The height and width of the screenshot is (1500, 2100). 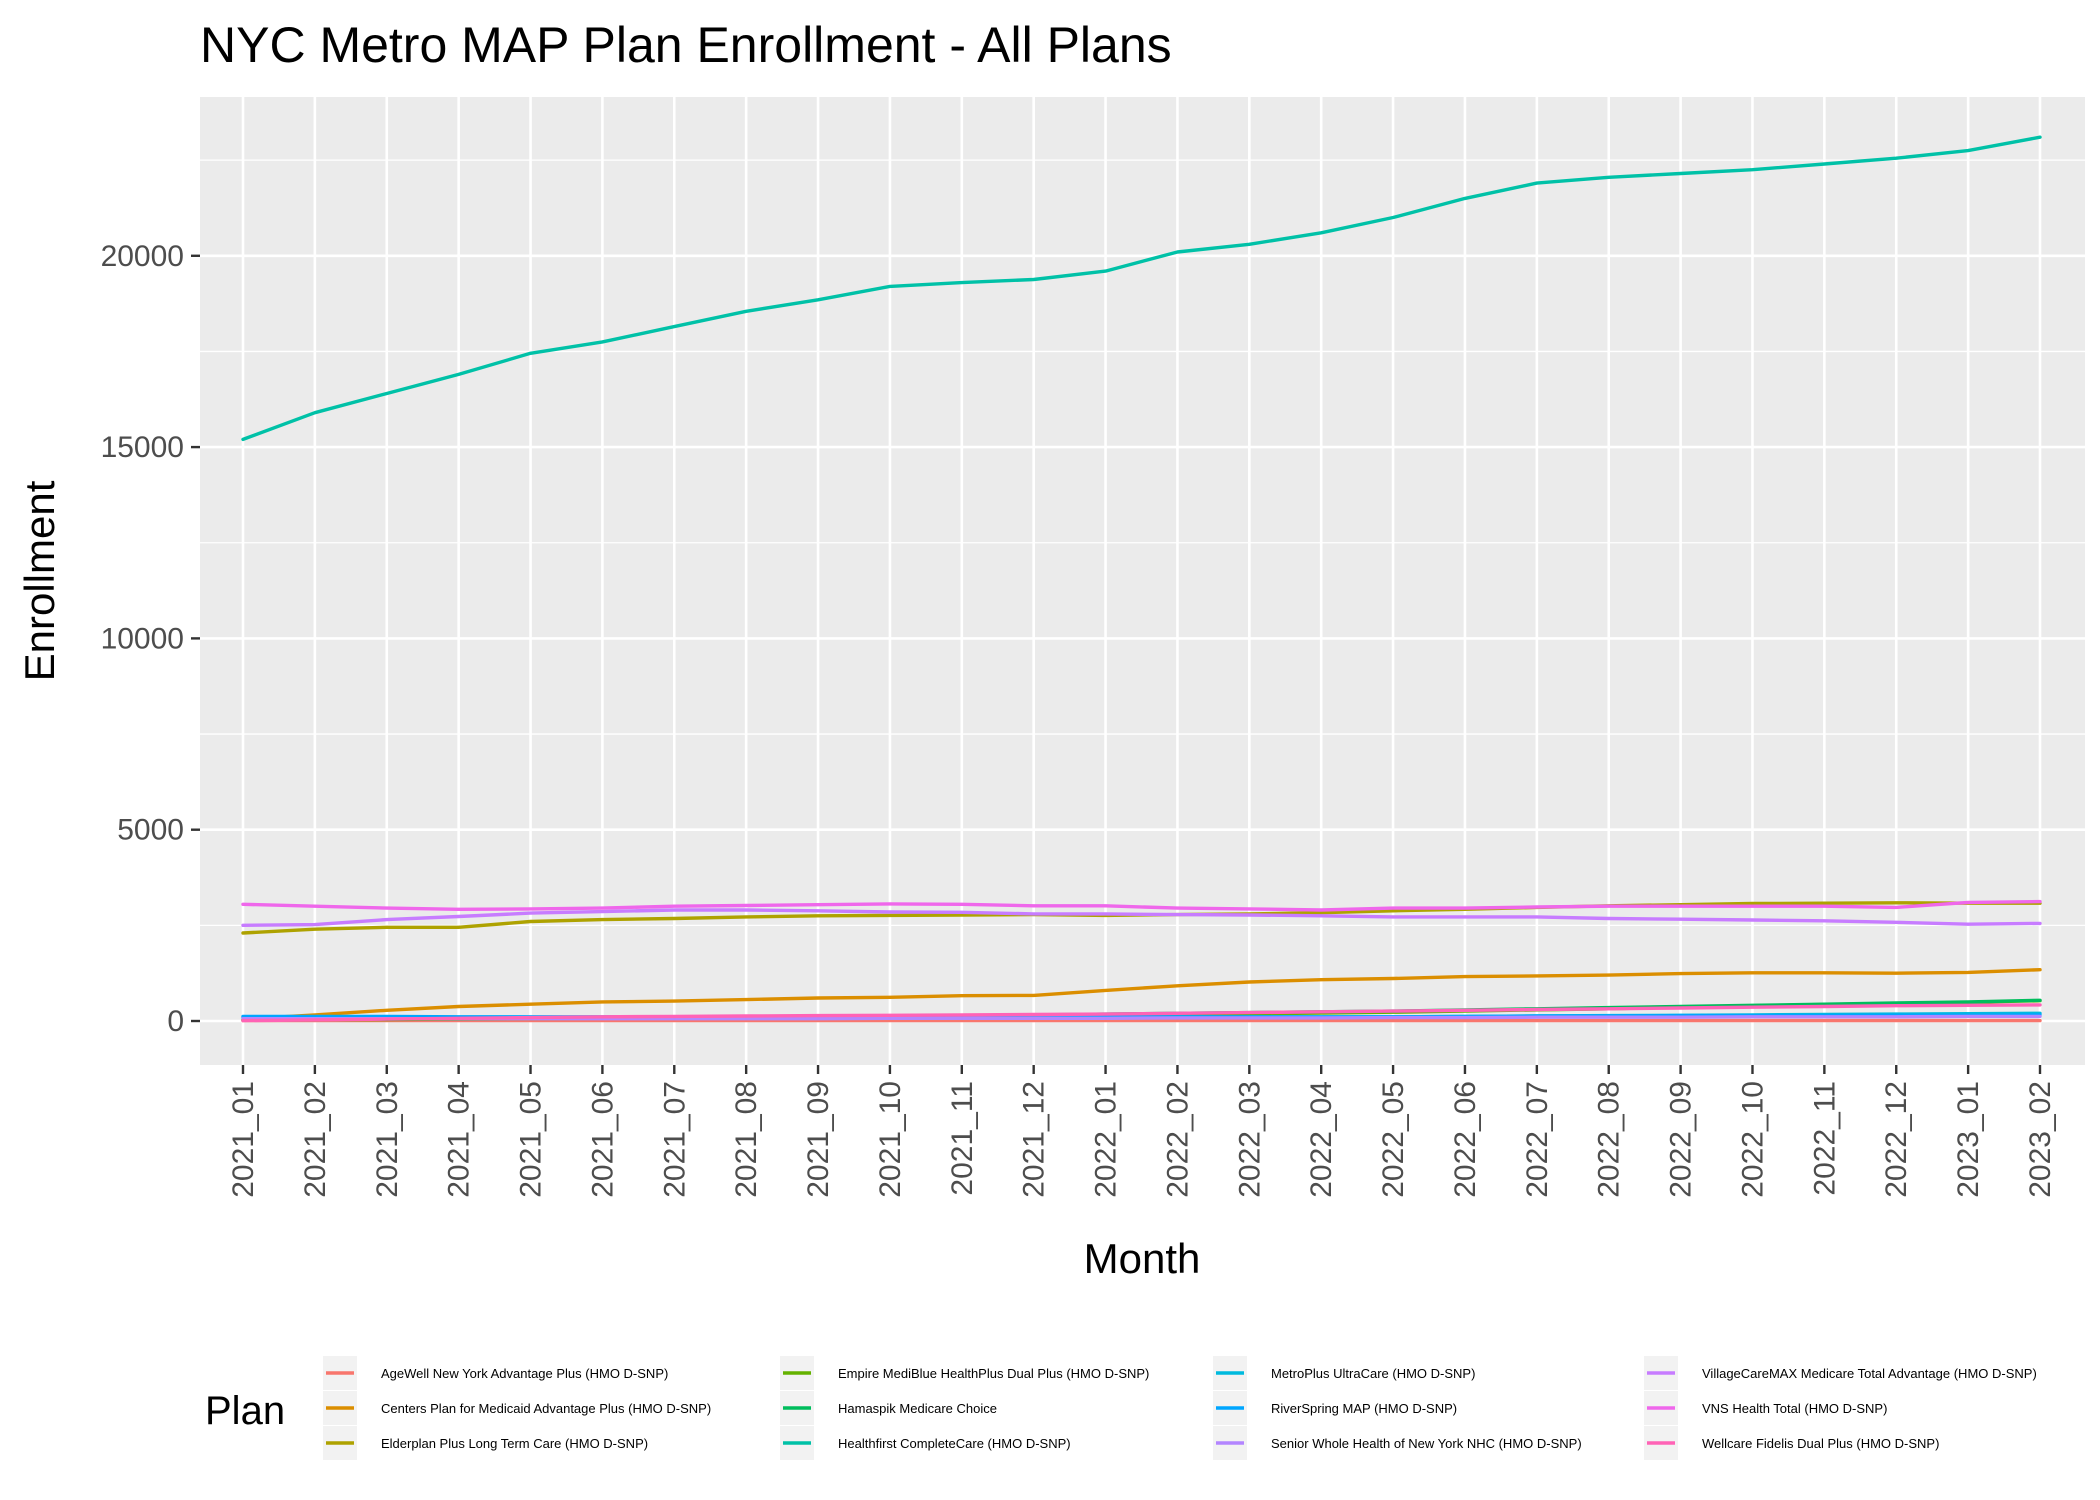 What do you see at coordinates (962, 1138) in the screenshot?
I see `x-tick-label: 2021_11` at bounding box center [962, 1138].